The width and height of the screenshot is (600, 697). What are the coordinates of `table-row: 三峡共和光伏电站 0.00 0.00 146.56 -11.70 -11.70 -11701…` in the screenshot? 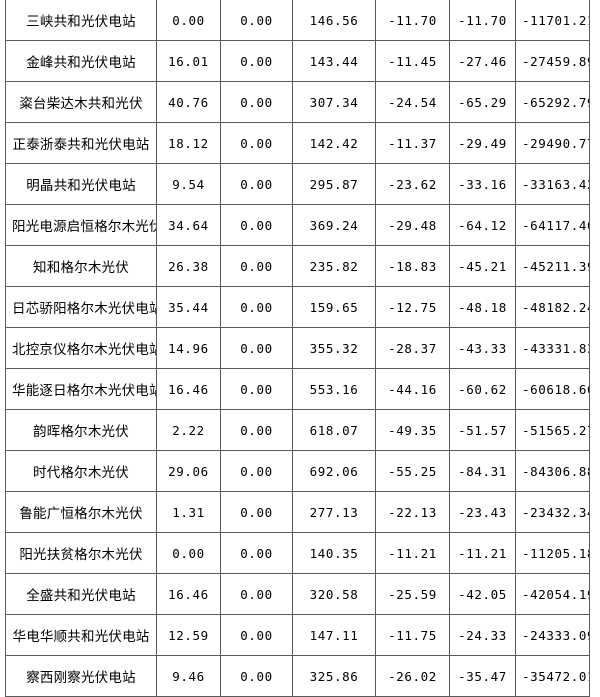 It's located at (297, 20).